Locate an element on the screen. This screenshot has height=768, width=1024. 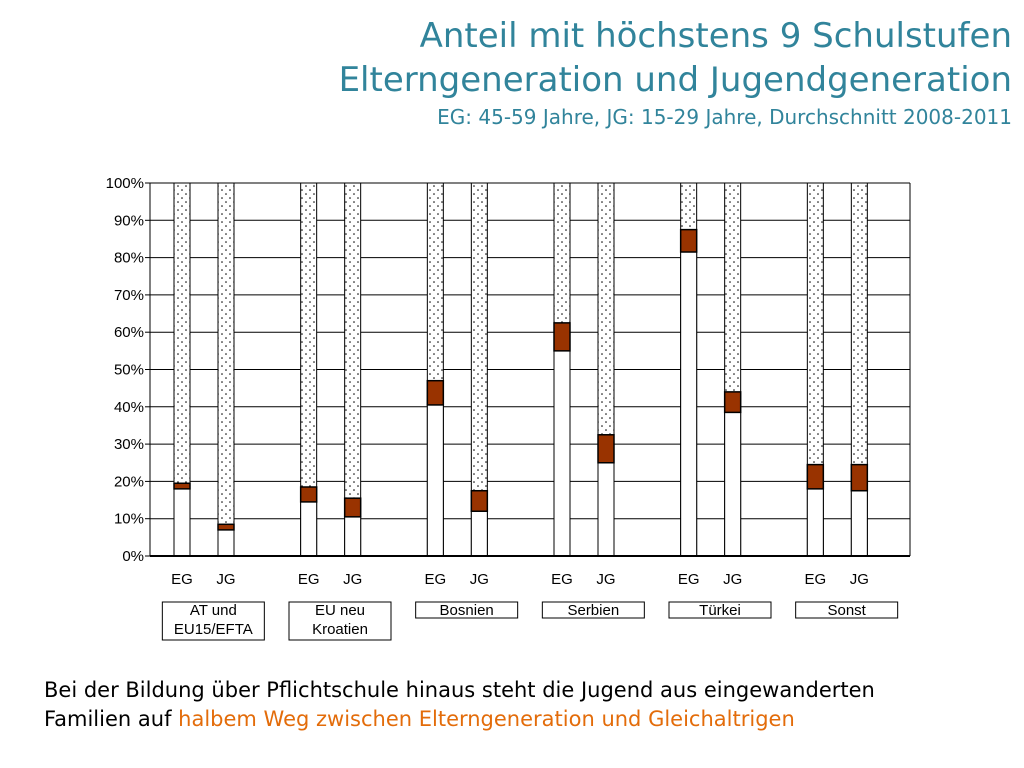
y-tick-label: 90% is located at coordinates (129, 220).